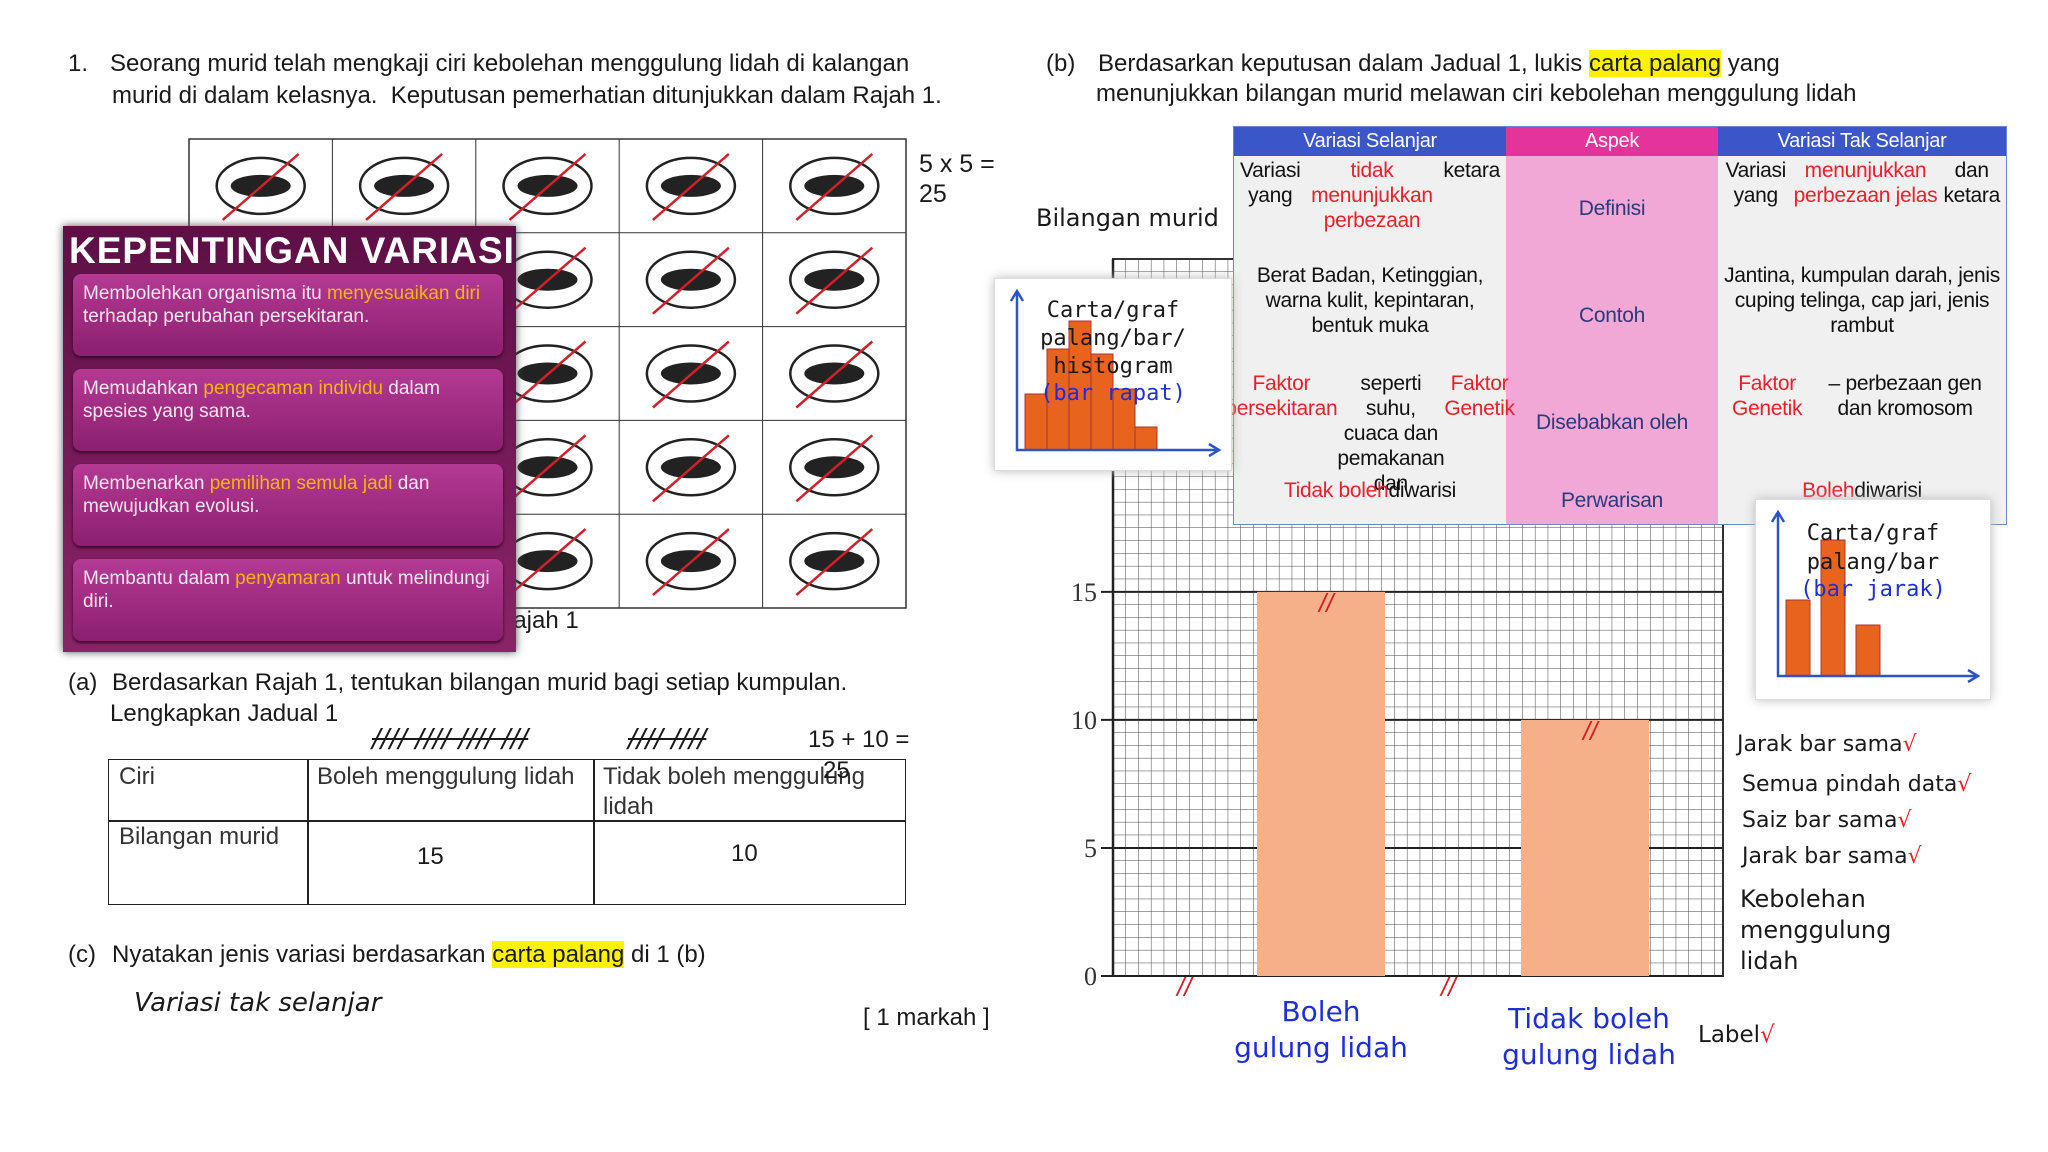 This screenshot has height=1152, width=2048. Describe the element at coordinates (1127, 218) in the screenshot. I see `y-axis-label: Bilangan murid` at that location.